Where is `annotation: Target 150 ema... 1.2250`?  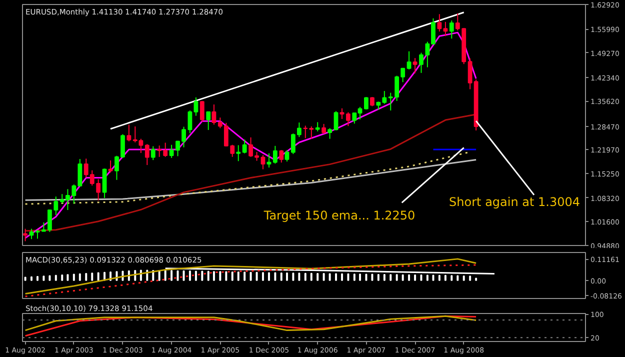 annotation: Target 150 ema... 1.2250 is located at coordinates (339, 215).